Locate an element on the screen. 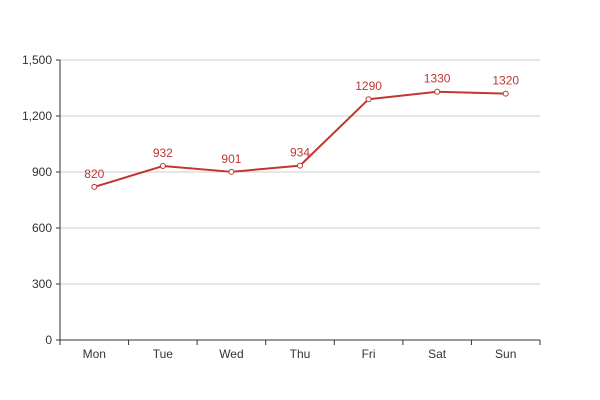 Image resolution: width=600 pixels, height=400 pixels. data-label: 1290 is located at coordinates (368, 86).